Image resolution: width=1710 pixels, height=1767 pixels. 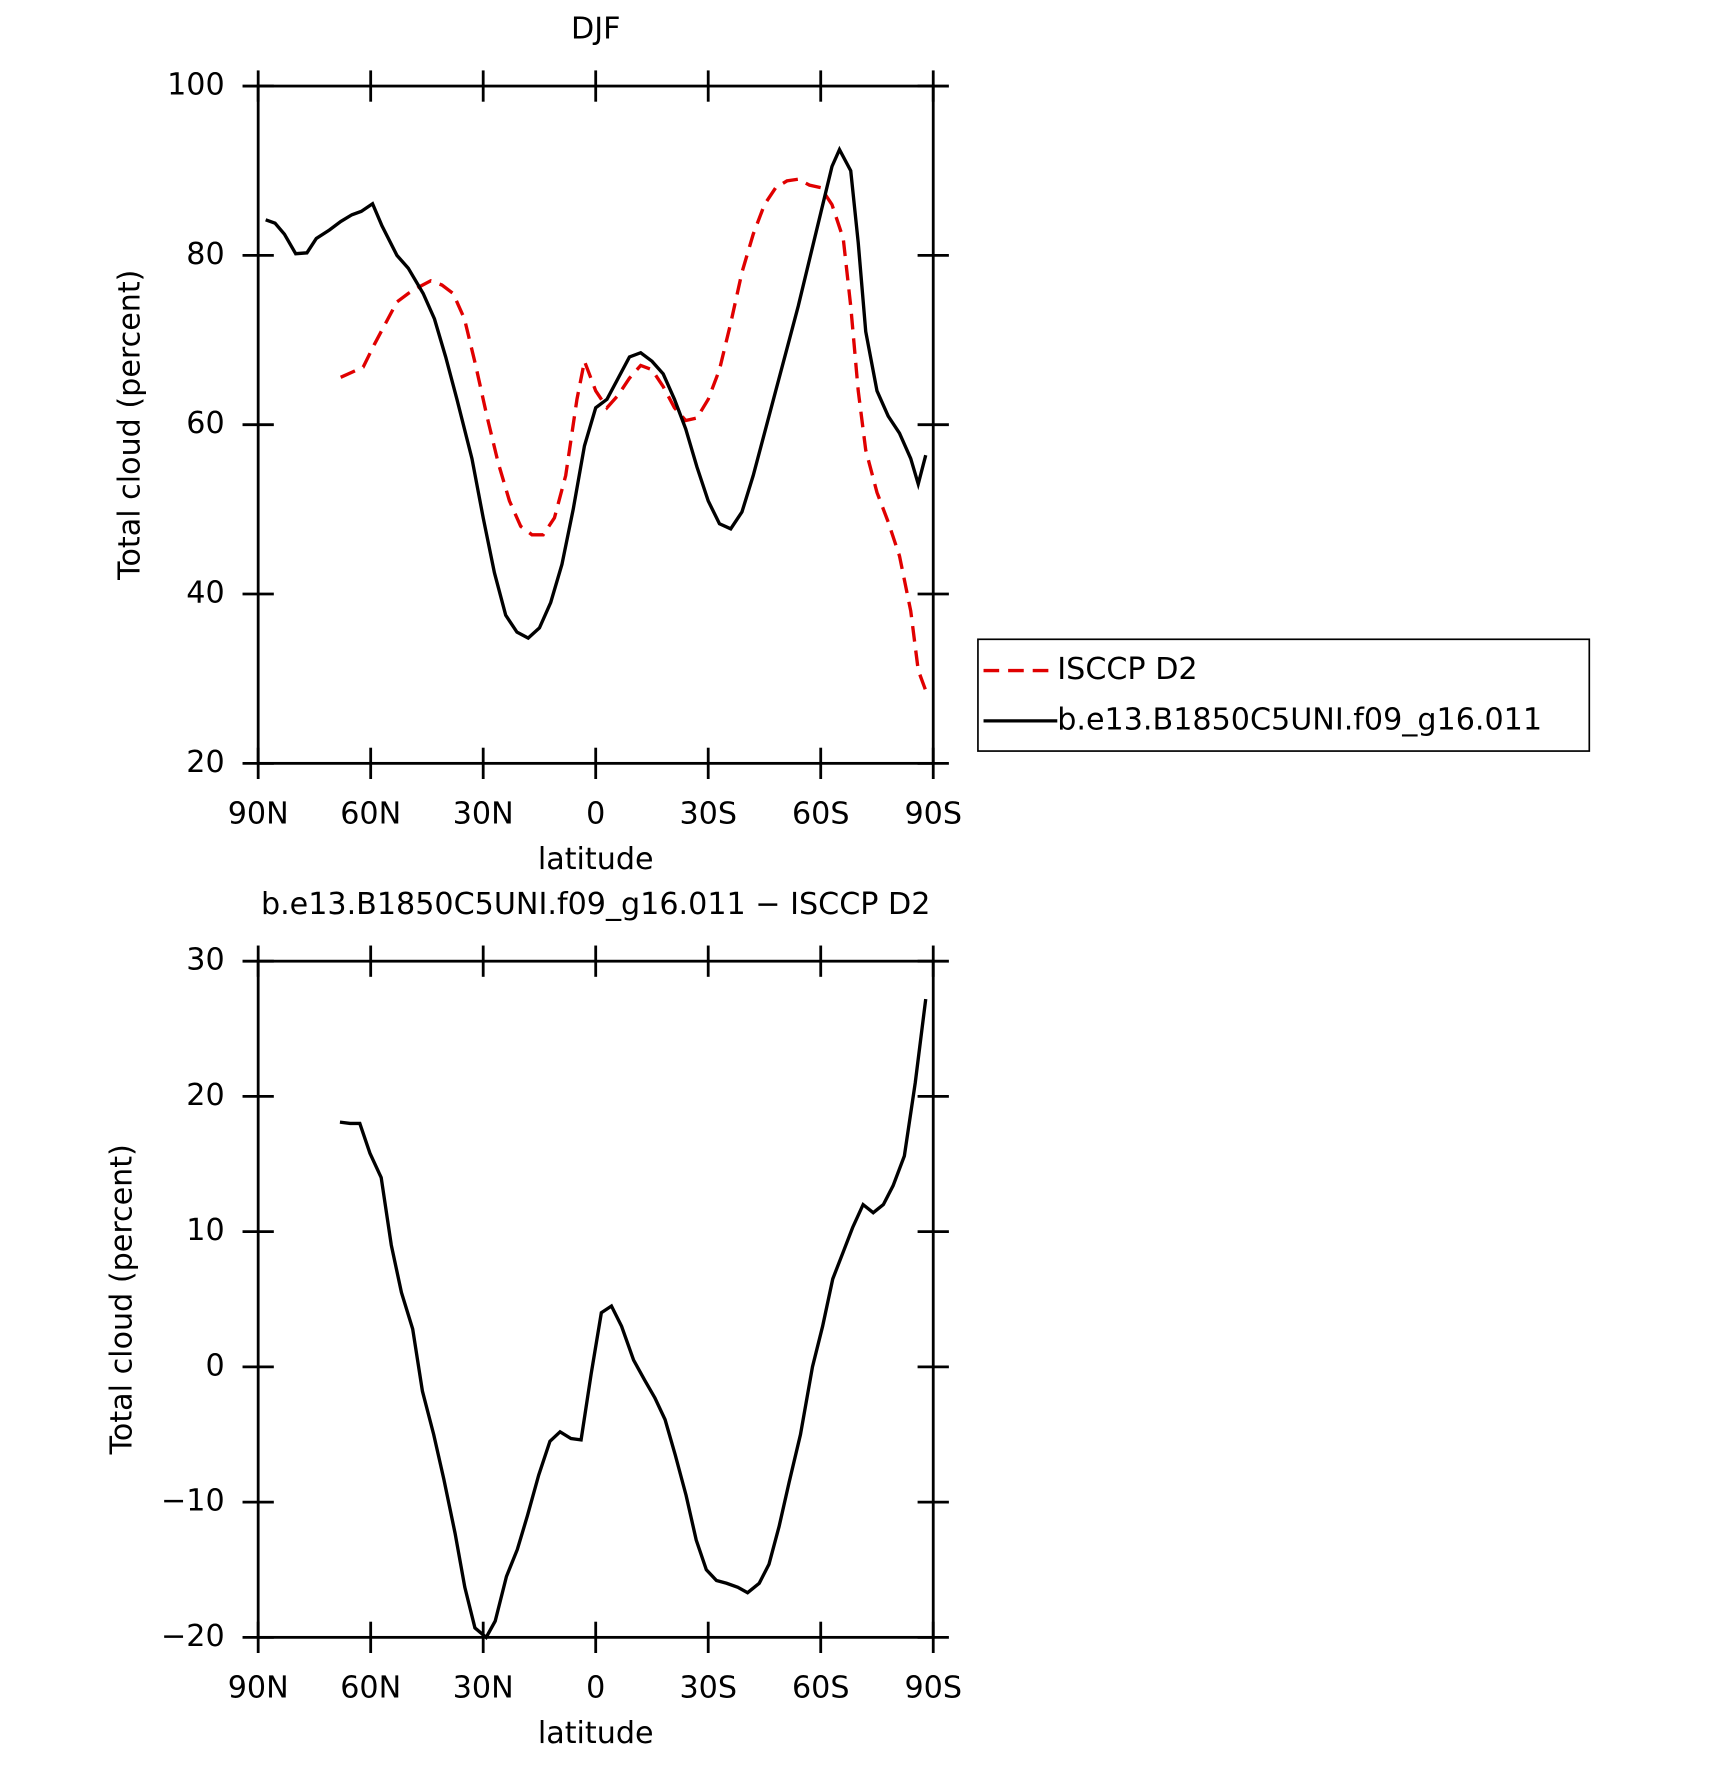 What do you see at coordinates (205, 254) in the screenshot?
I see `y-tick-label: 80` at bounding box center [205, 254].